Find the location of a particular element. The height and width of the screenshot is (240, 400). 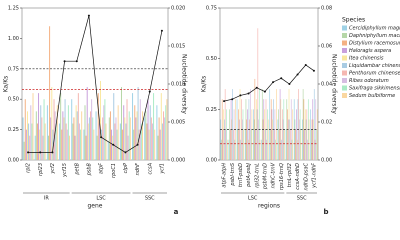

x-tick-label: atpF-atpH is located at coordinates (225, 175).